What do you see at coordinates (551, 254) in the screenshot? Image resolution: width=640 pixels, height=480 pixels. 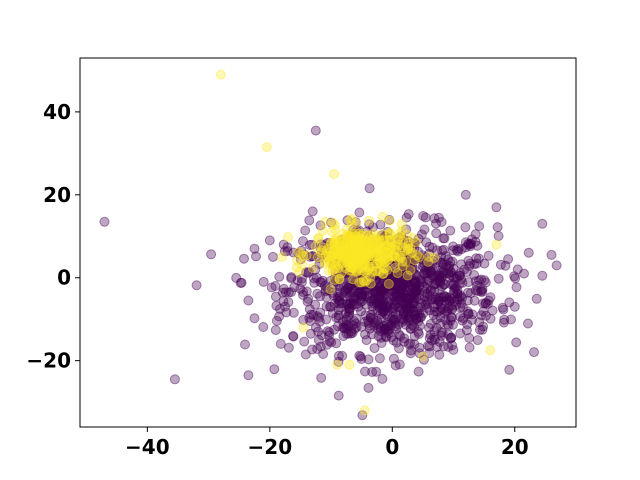 I see `scatter-point-0-o5` at bounding box center [551, 254].